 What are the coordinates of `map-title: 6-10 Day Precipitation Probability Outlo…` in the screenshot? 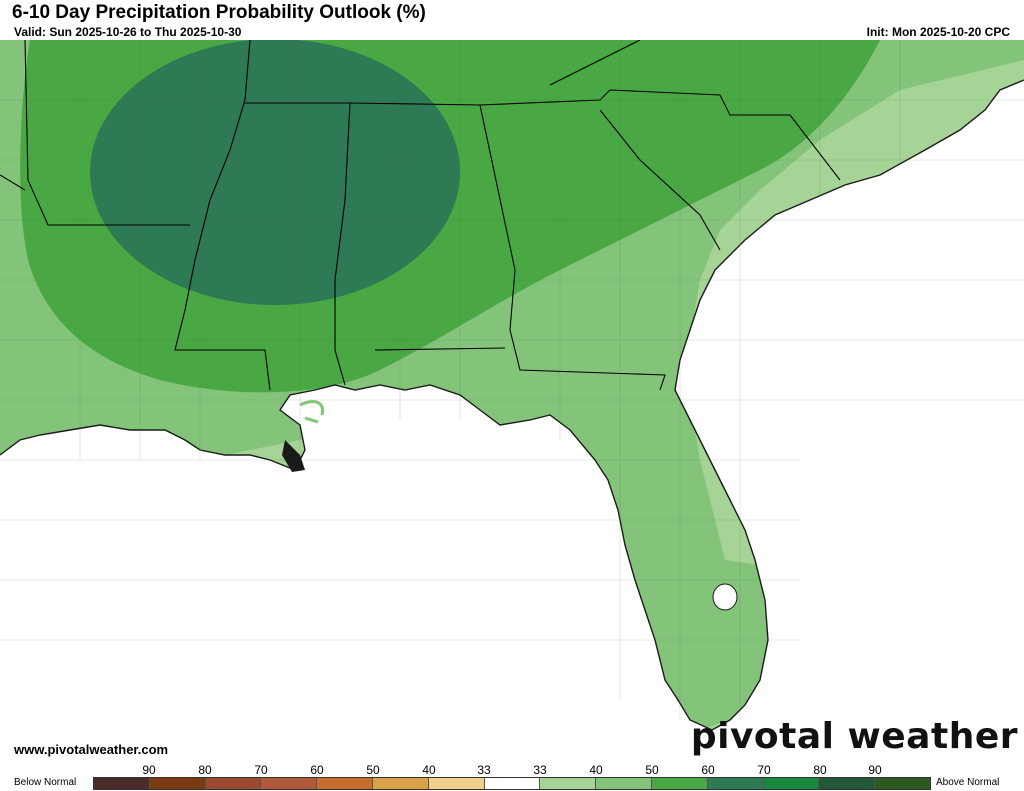 It's located at (219, 12).